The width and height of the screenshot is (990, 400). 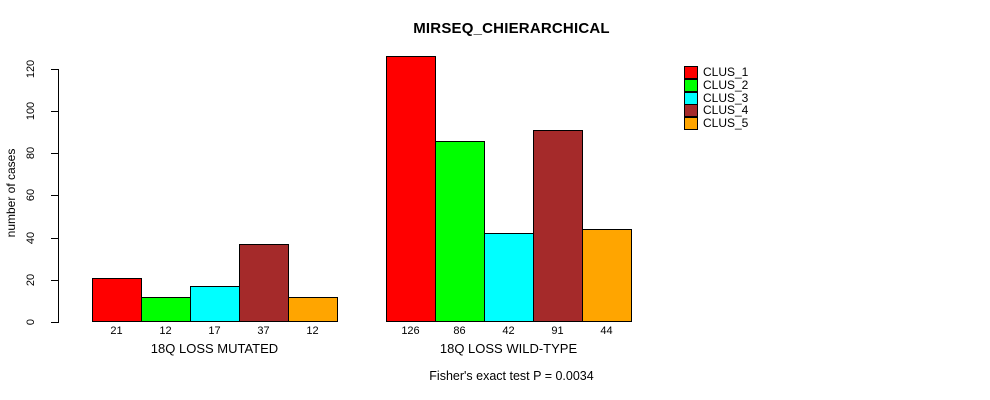 What do you see at coordinates (214, 348) in the screenshot?
I see `group-label: 18Q LOSS MUTATED` at bounding box center [214, 348].